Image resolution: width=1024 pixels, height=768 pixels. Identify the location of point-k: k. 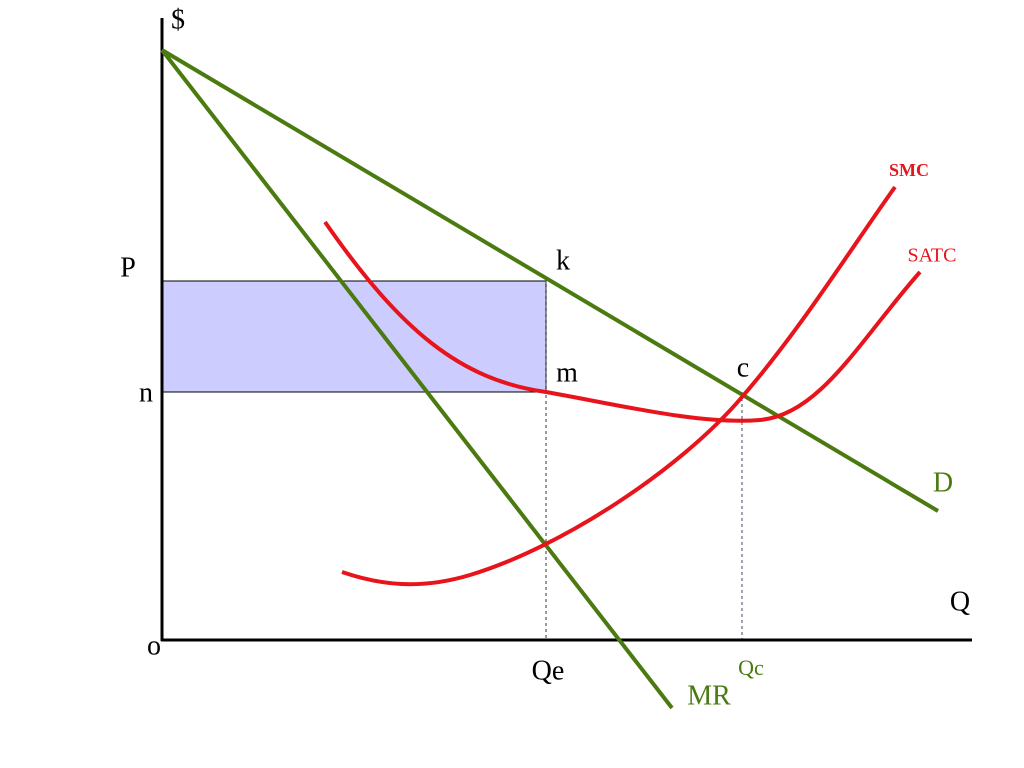
(563, 260).